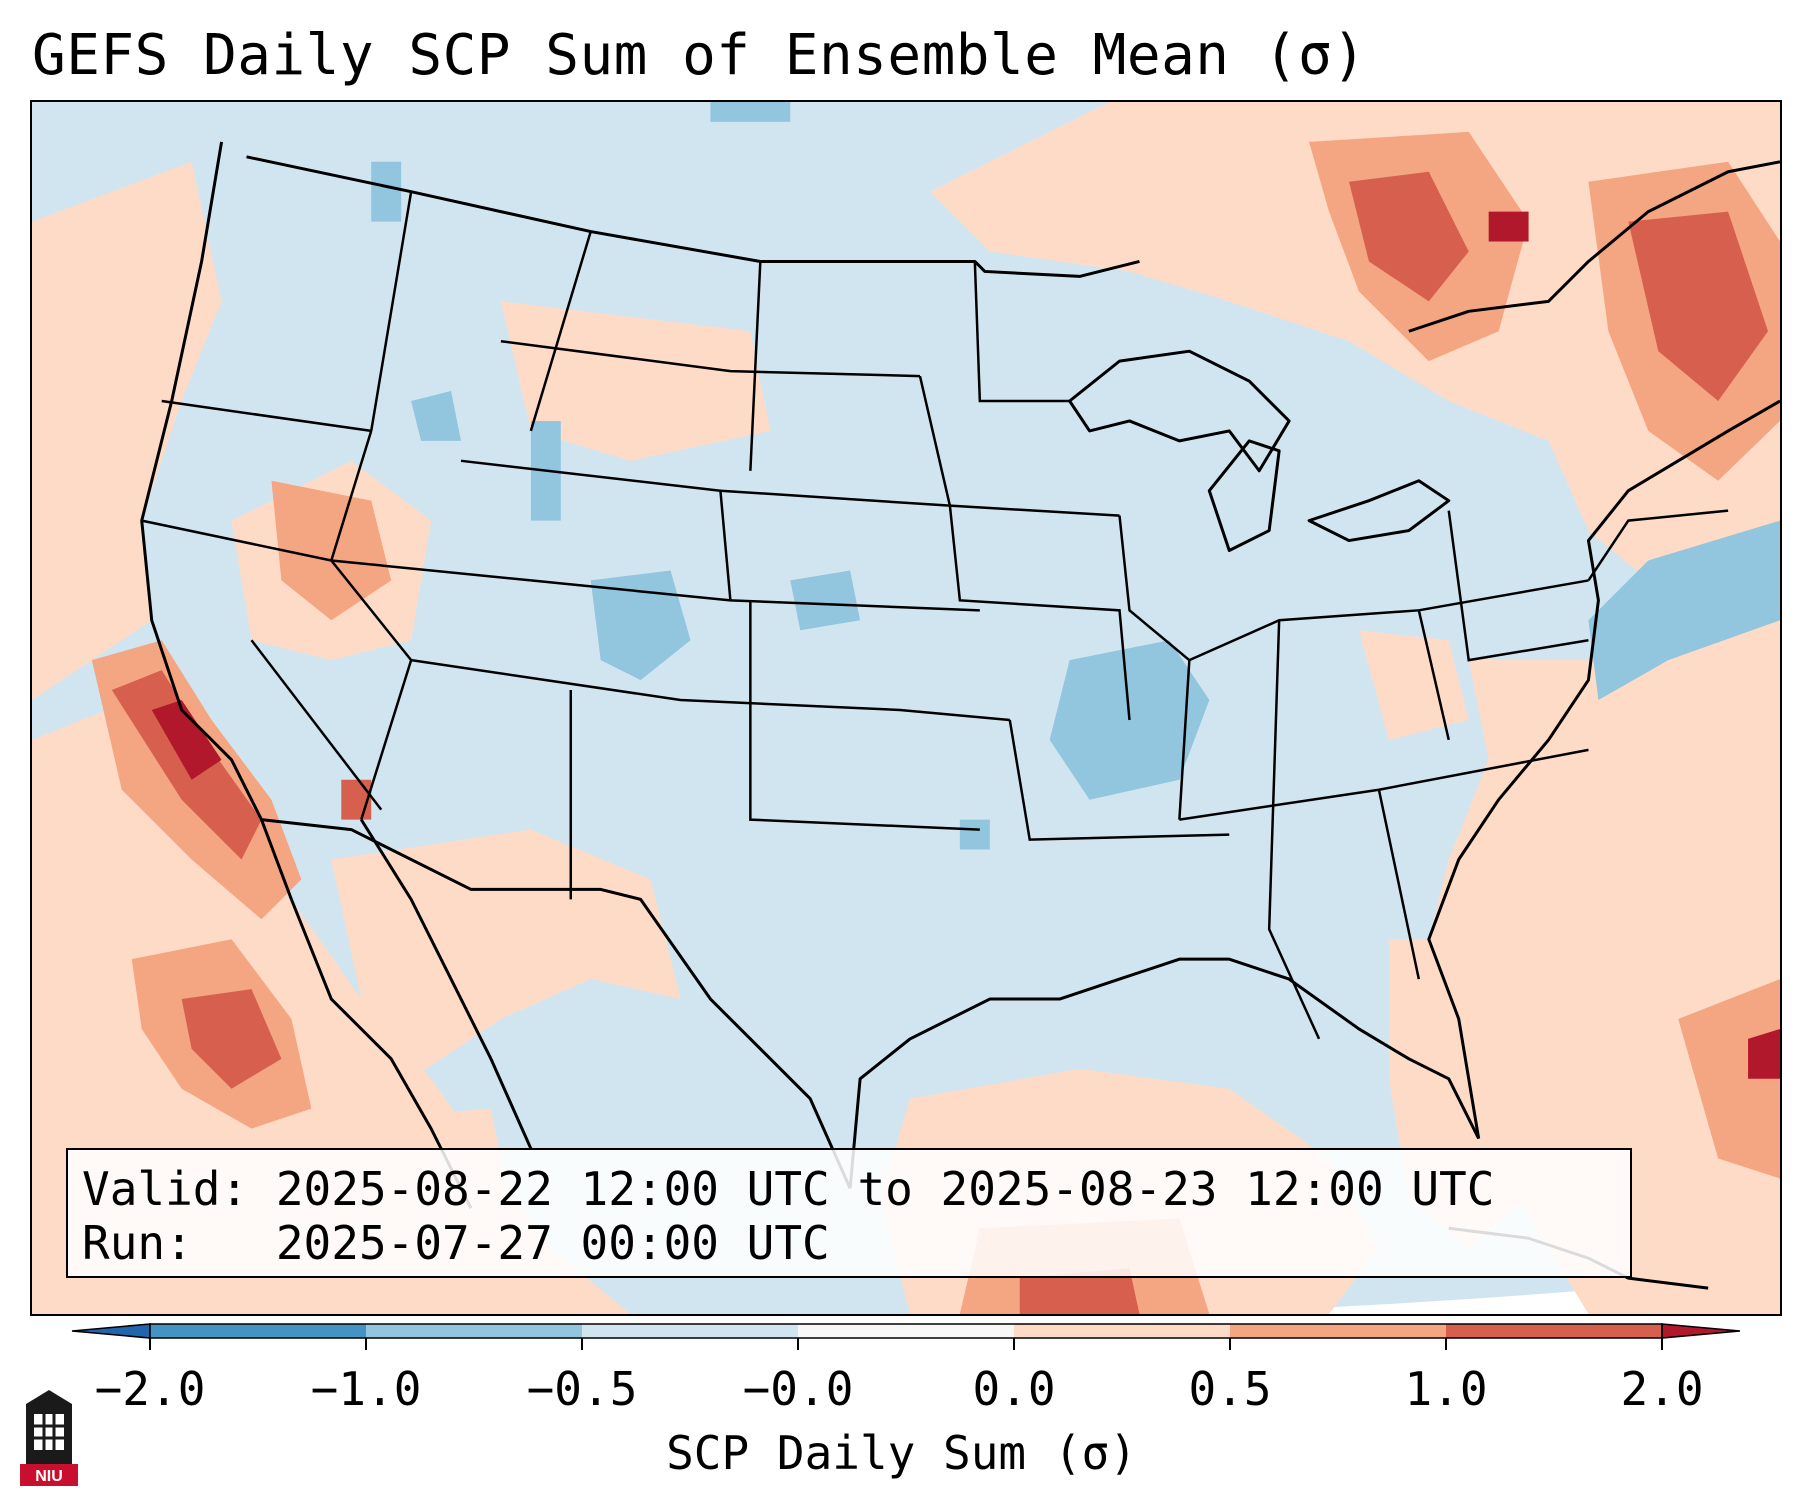 The image size is (1803, 1506). Describe the element at coordinates (111, 1331) in the screenshot. I see `colorbar-extend-low` at that location.